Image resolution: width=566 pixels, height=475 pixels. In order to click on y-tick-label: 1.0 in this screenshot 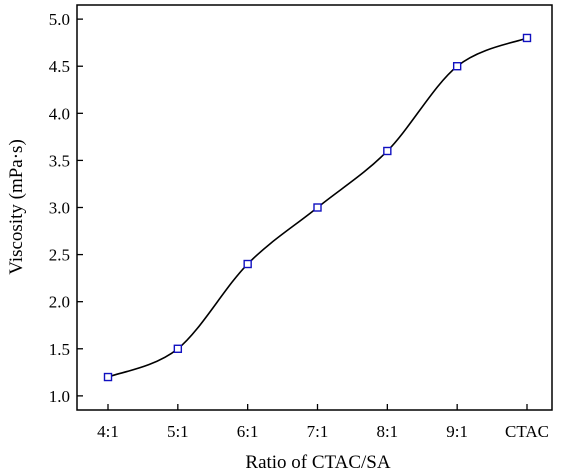, I will do `click(59, 396)`.